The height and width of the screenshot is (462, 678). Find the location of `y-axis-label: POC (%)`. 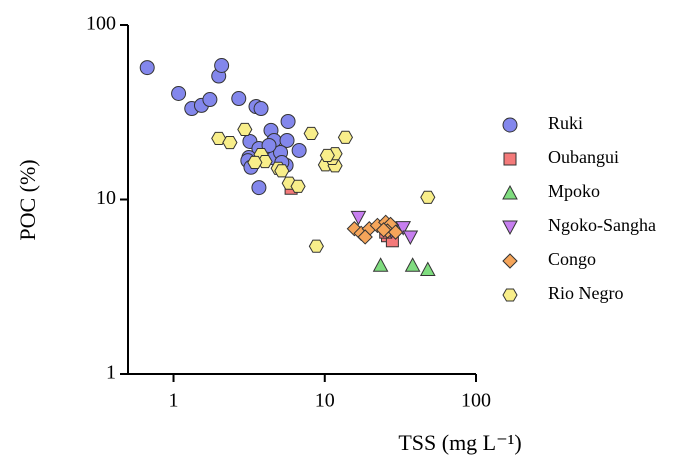

y-axis-label: POC (%) is located at coordinates (27, 199).